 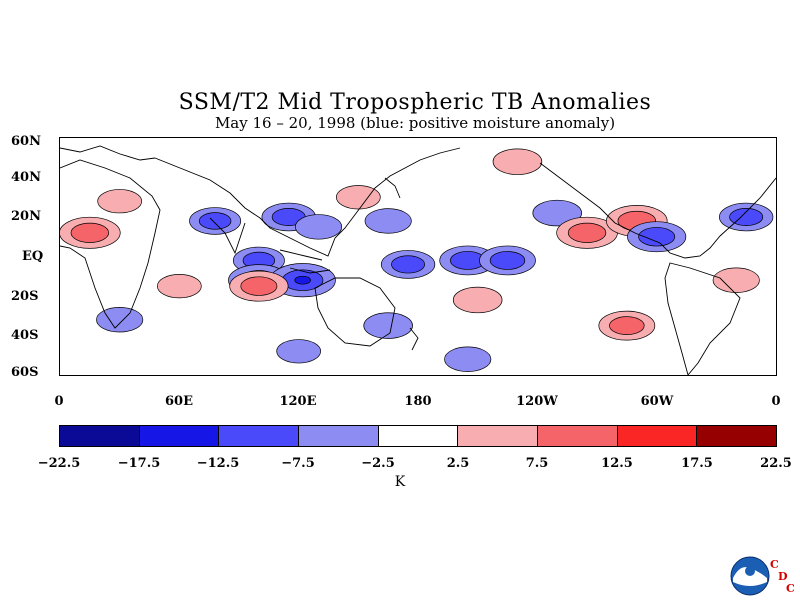 I want to click on lat-label-eq: EQ, so click(x=33, y=256).